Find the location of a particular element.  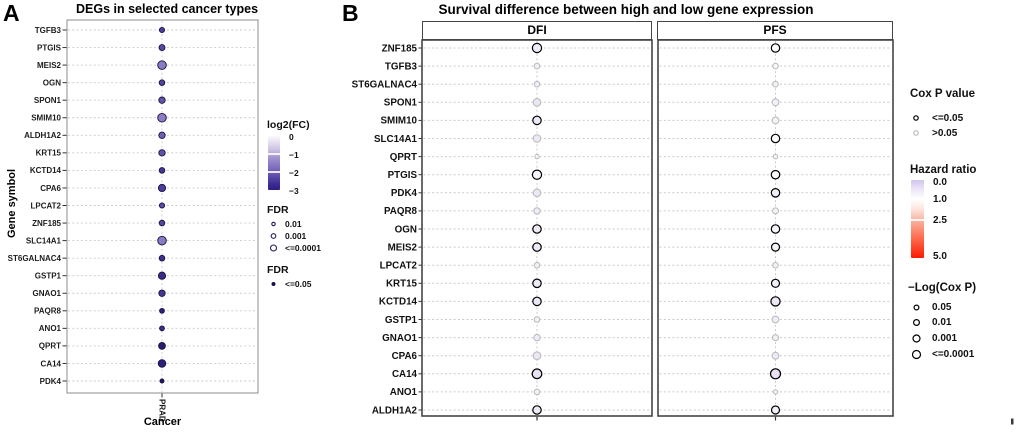

survival-dot-DFI-CPA6 is located at coordinates (537, 356).